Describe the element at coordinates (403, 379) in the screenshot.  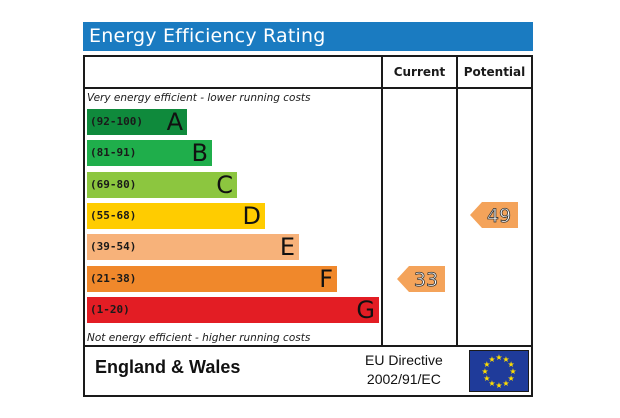
I see `eu-directive-line2: 2002/91/EC` at that location.